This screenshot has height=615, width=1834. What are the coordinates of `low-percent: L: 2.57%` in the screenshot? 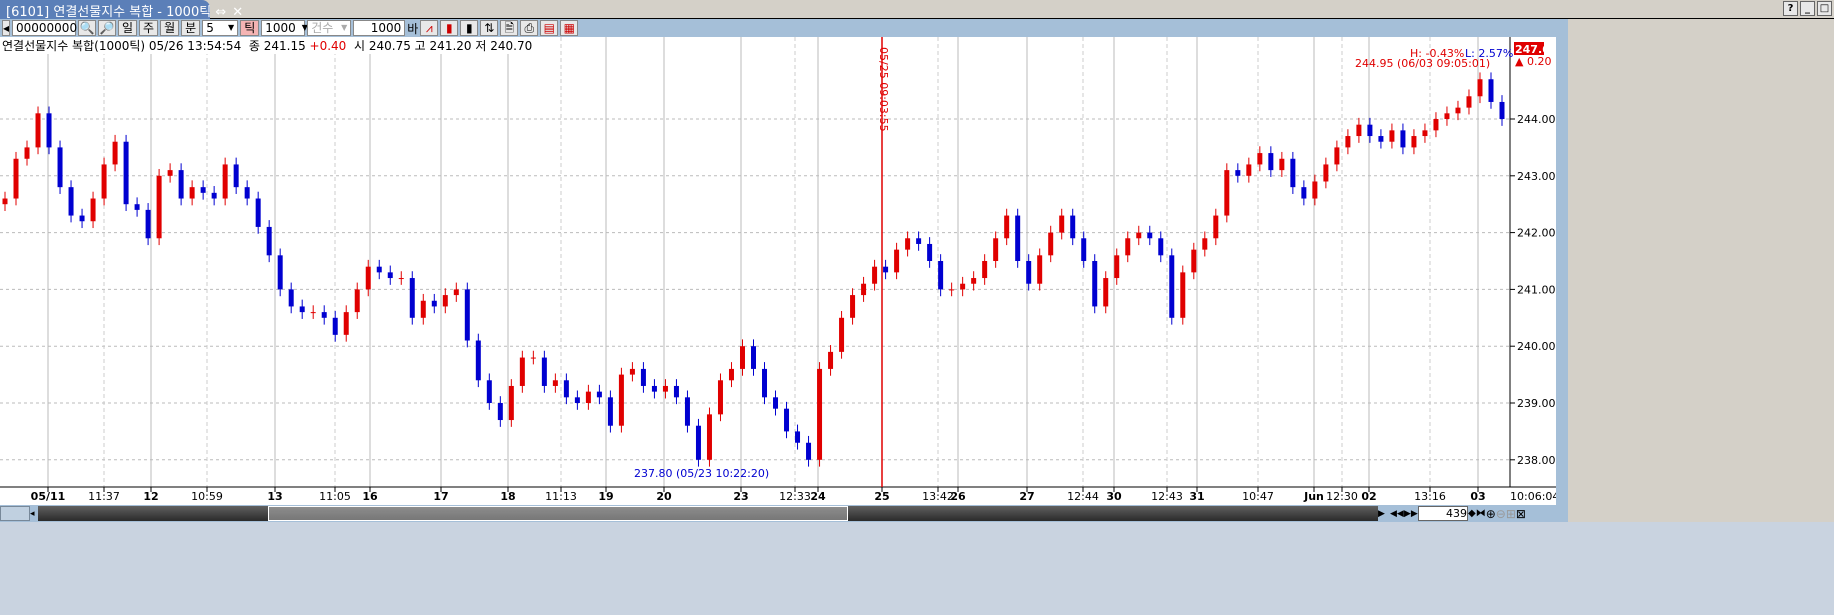 It's located at (1489, 53).